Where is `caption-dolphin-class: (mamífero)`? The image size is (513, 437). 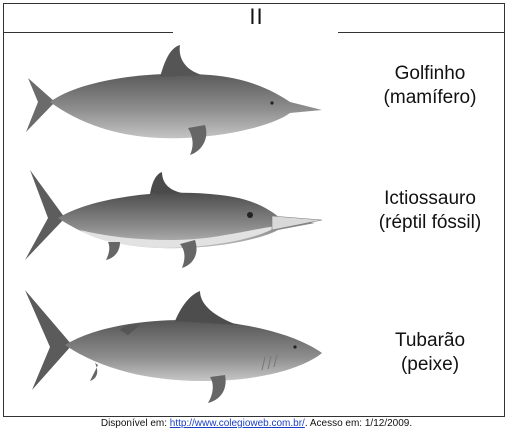 caption-dolphin-class: (mamífero) is located at coordinates (430, 97).